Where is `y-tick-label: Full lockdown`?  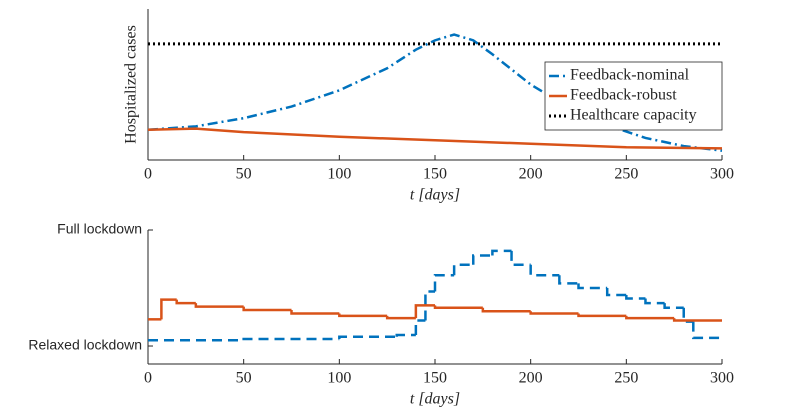
y-tick-label: Full lockdown is located at coordinates (99, 229).